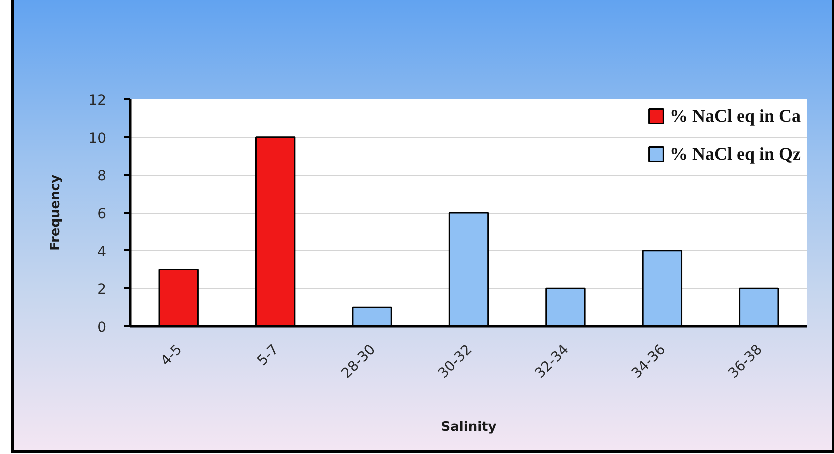  What do you see at coordinates (102, 214) in the screenshot?
I see `y-tick-label: 6` at bounding box center [102, 214].